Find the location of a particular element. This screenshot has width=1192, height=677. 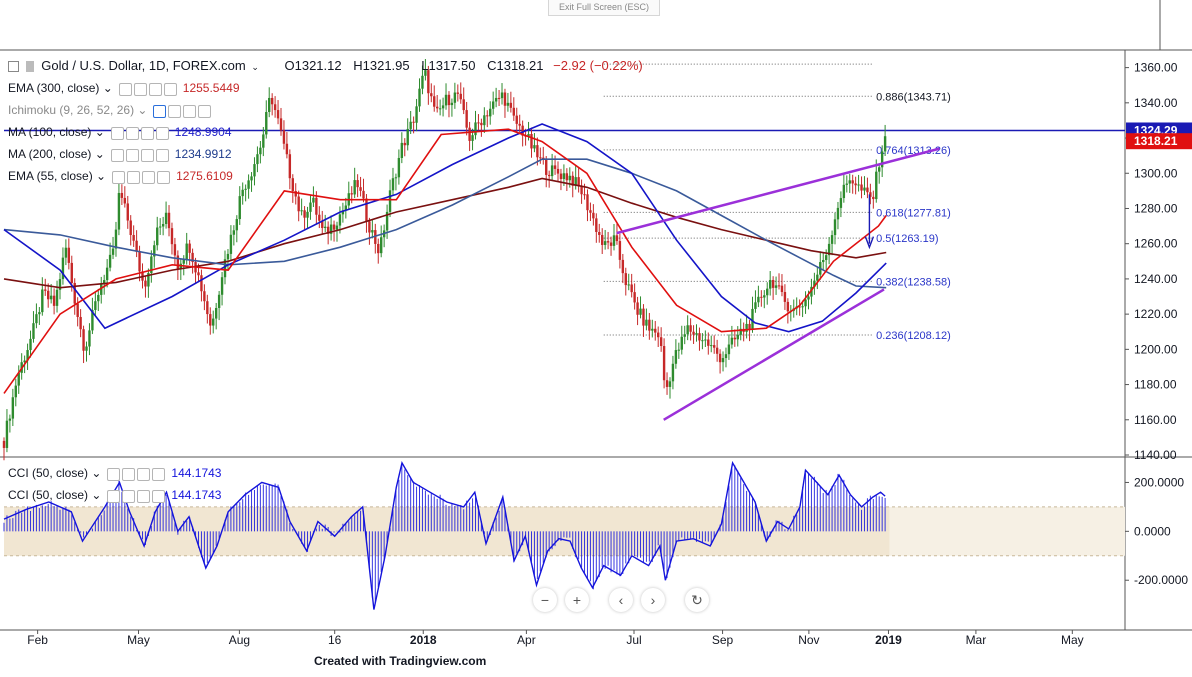

time-tick-label: Jul is located at coordinates (633, 640).